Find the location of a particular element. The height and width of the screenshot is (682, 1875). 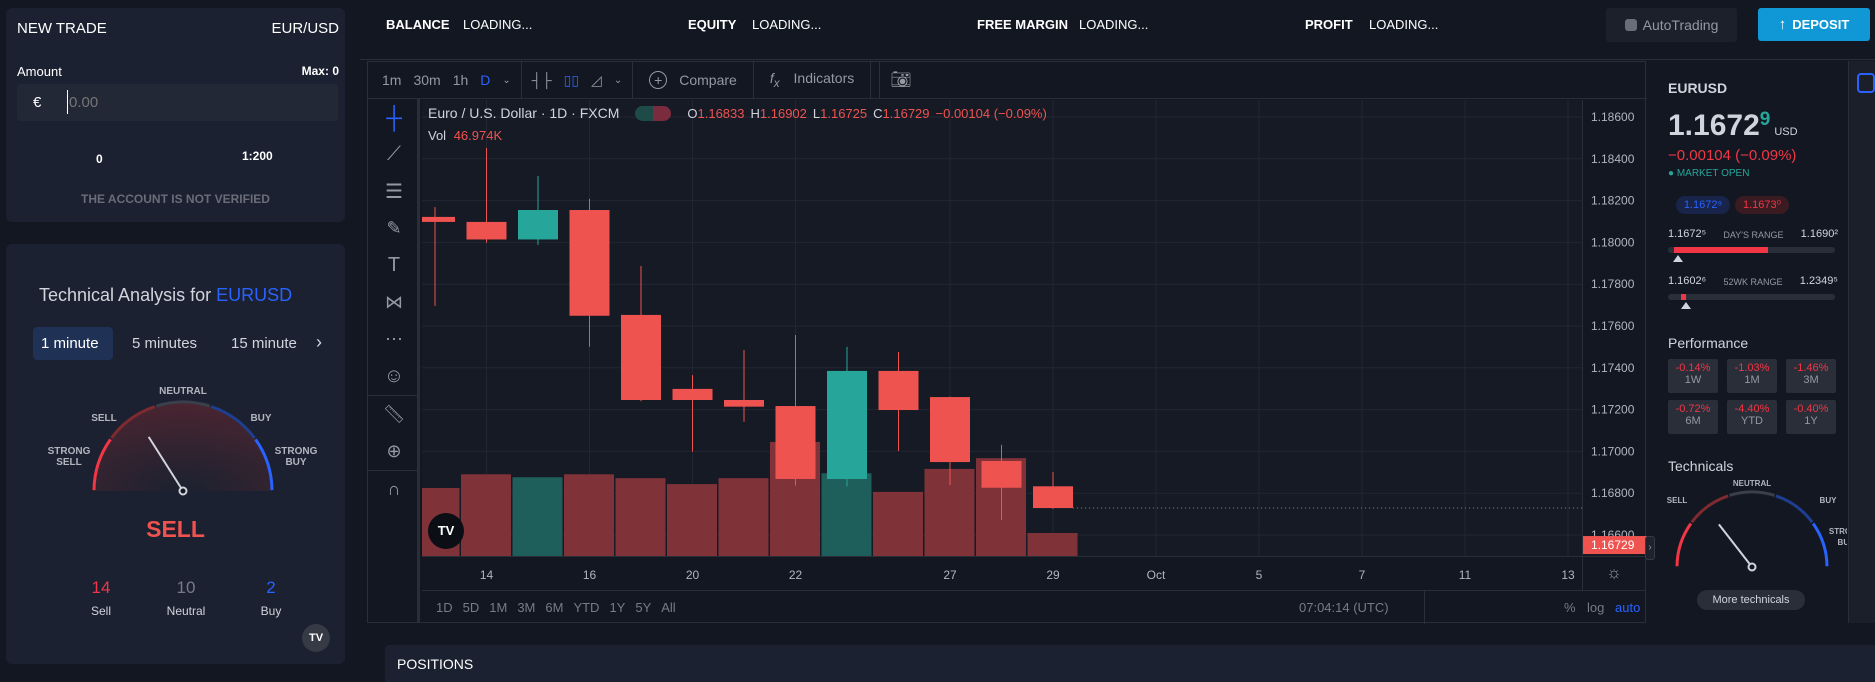

area-chart-icon: ◿ is located at coordinates (596, 79).